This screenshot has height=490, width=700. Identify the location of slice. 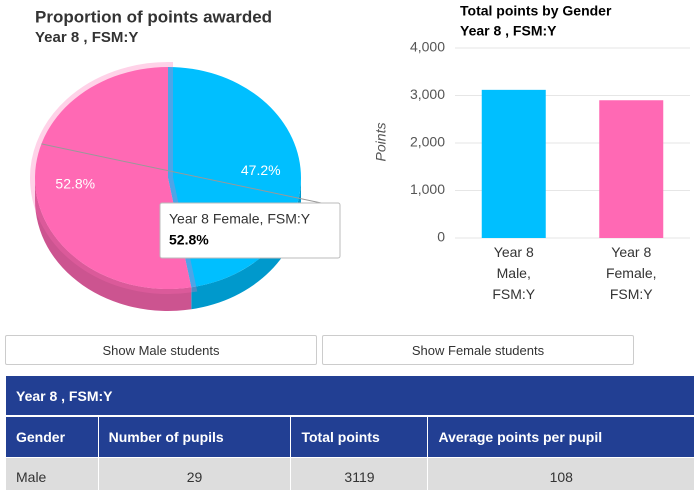
(114, 177).